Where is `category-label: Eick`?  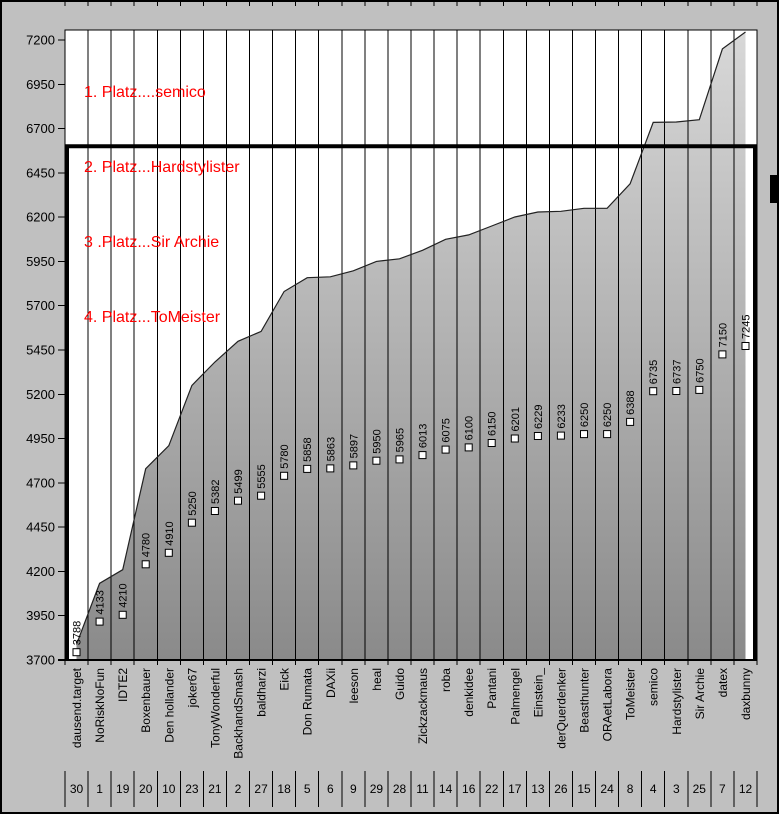
category-label: Eick is located at coordinates (285, 679).